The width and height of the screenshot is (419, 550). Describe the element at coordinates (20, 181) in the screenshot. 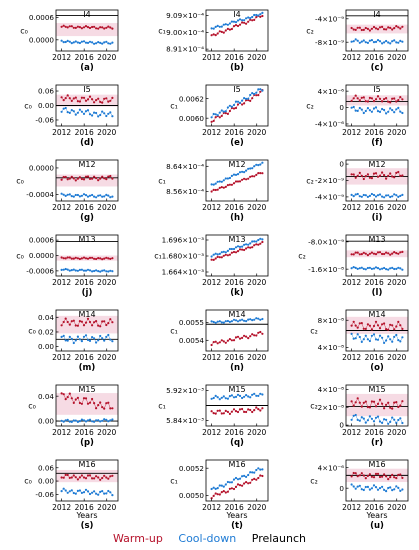

I see `ylabel-g: c₀` at that location.